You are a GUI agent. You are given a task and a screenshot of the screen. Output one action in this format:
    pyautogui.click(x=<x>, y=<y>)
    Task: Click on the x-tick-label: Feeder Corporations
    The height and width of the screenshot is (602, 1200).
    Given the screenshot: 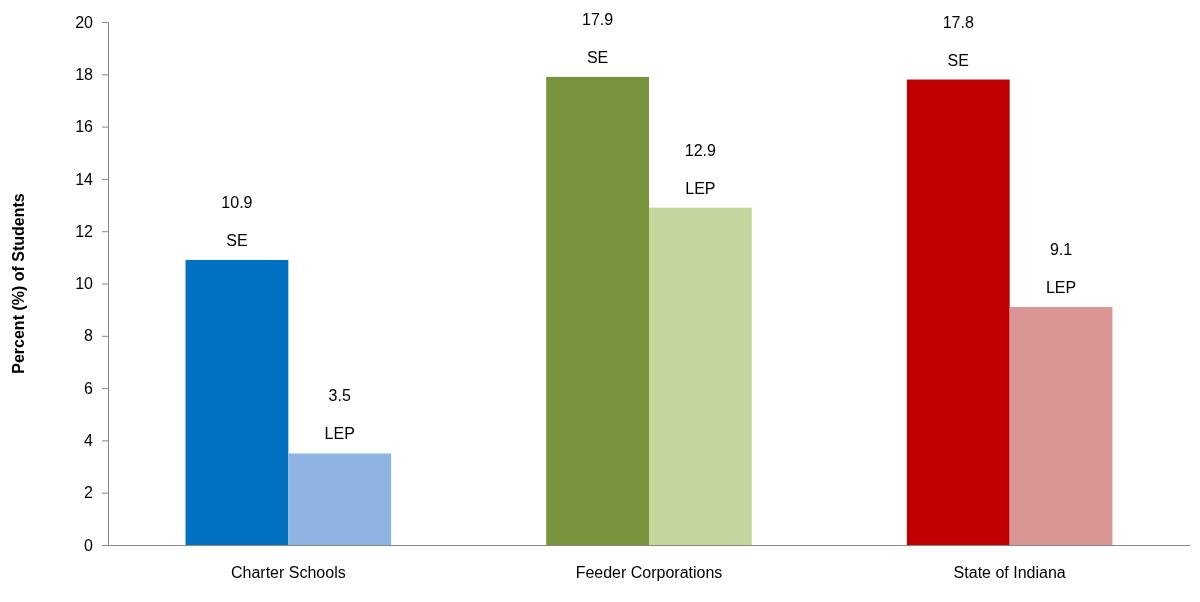 What is the action you would take?
    pyautogui.click(x=649, y=573)
    